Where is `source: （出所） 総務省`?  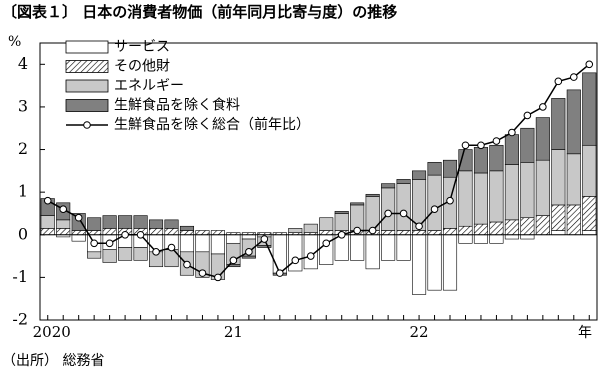
source: （出所） 総務省 is located at coordinates (53, 361).